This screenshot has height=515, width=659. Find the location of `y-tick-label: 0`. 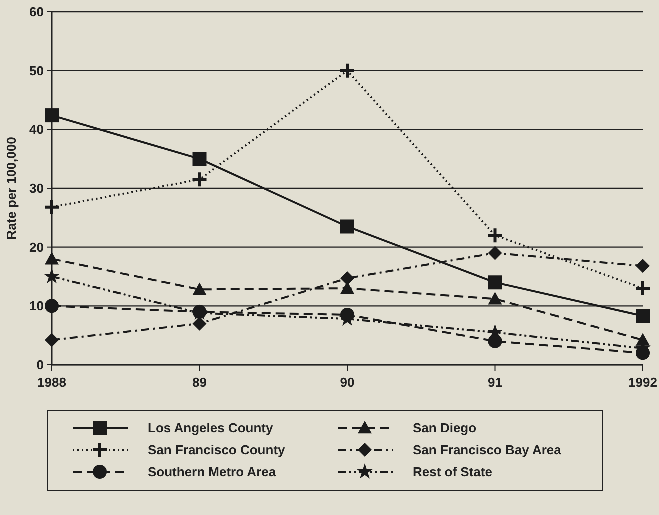

y-tick-label: 0 is located at coordinates (40, 365).